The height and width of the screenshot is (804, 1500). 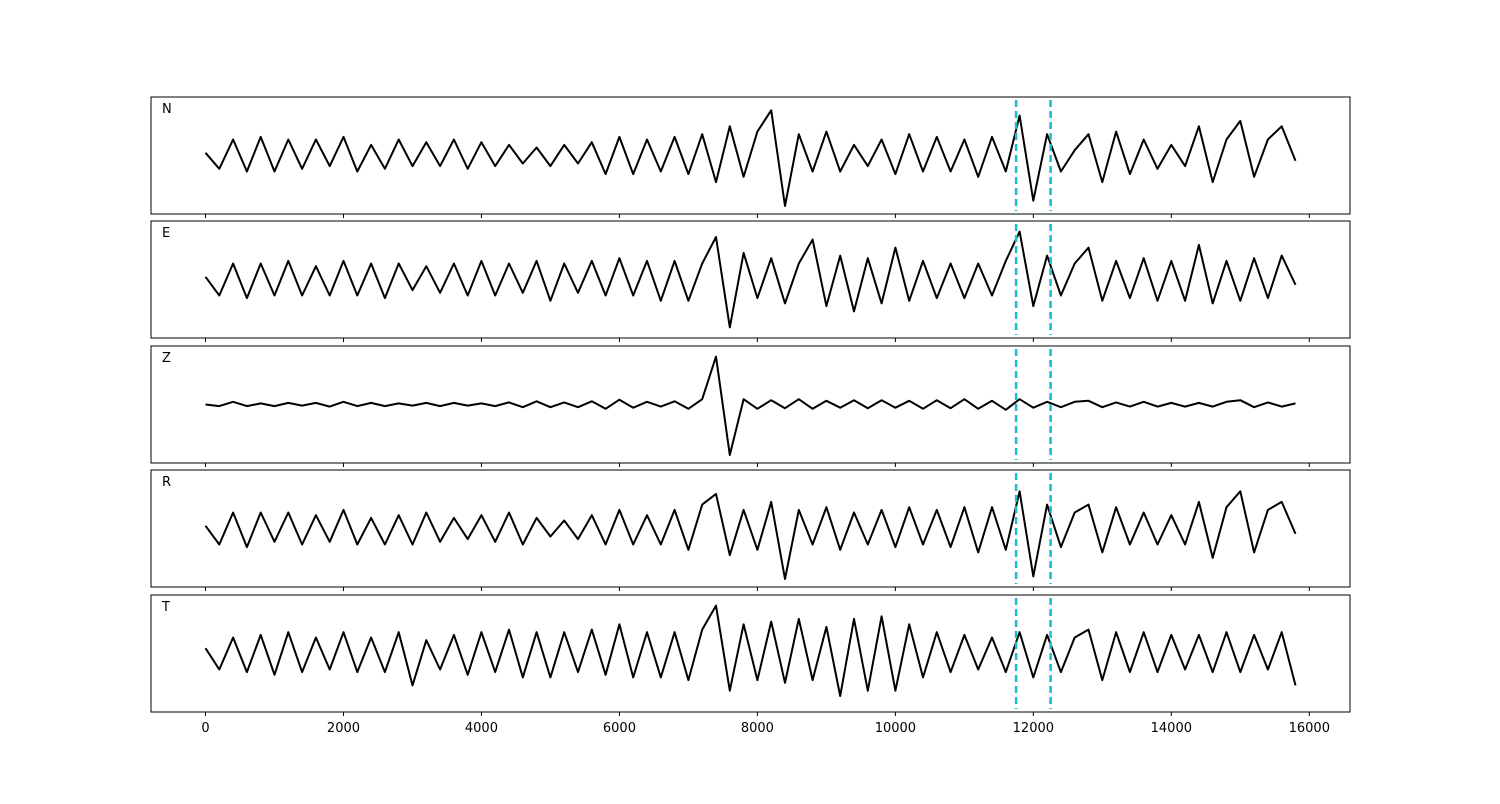 I want to click on x-tick-label: 0, so click(x=205, y=728).